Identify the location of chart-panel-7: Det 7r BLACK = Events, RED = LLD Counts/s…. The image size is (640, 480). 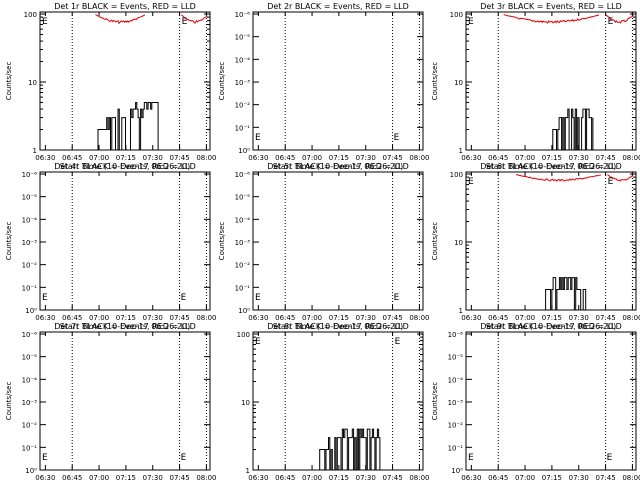
(111, 401).